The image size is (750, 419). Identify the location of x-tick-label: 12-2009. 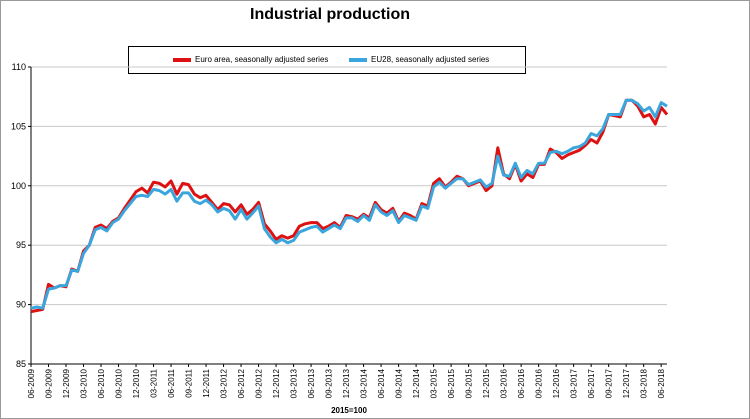
(66, 383).